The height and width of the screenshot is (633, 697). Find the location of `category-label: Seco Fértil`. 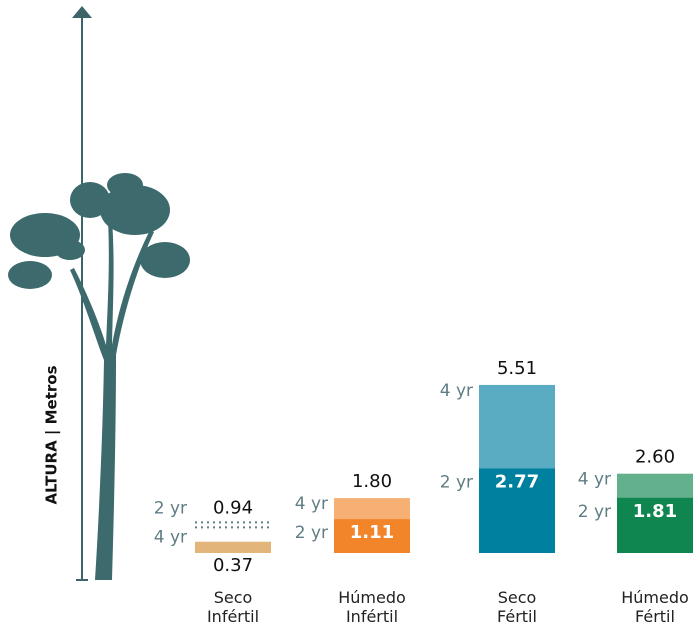

category-label: Seco Fértil is located at coordinates (517, 607).